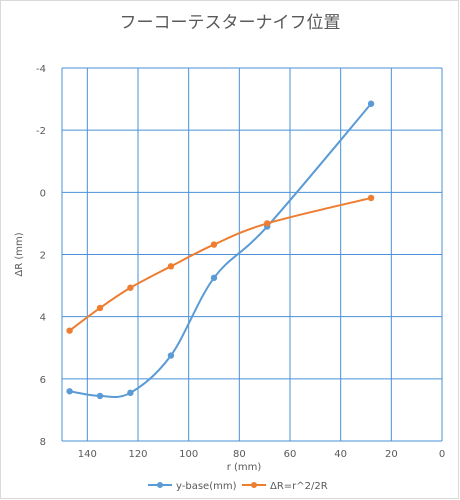 This screenshot has width=460, height=500. What do you see at coordinates (290, 454) in the screenshot?
I see `x-tick-label: 60` at bounding box center [290, 454].